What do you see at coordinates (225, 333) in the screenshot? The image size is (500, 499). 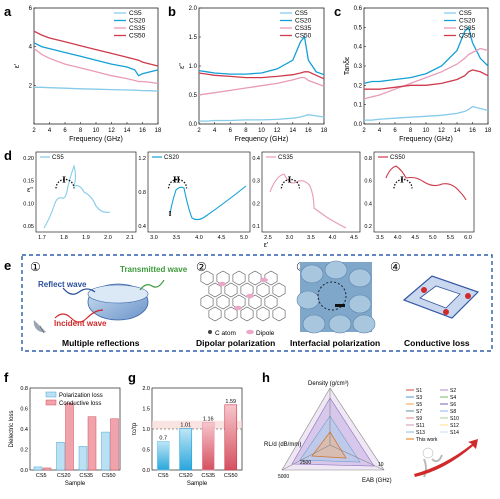 I see `c-atom-legend: C atom` at bounding box center [225, 333].